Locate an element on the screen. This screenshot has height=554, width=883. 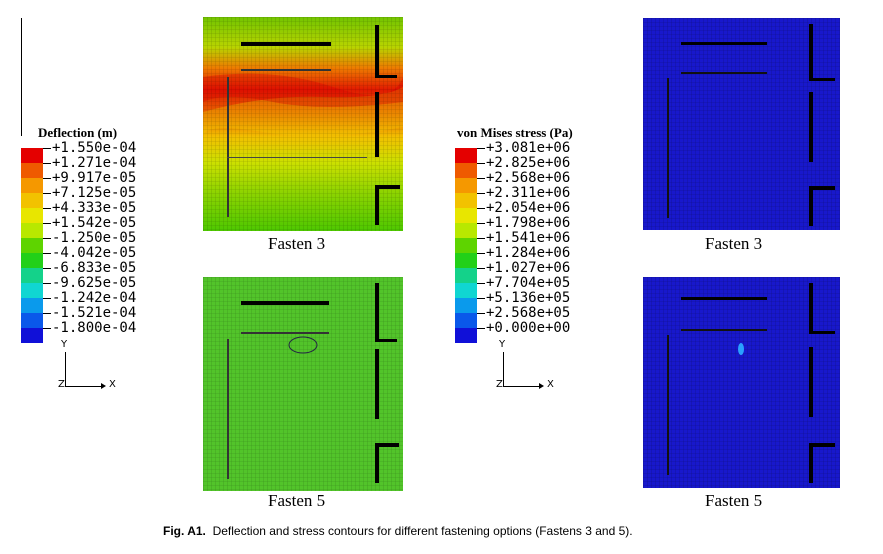
legend-value-label: -1.250e-05 is located at coordinates (89, 238).